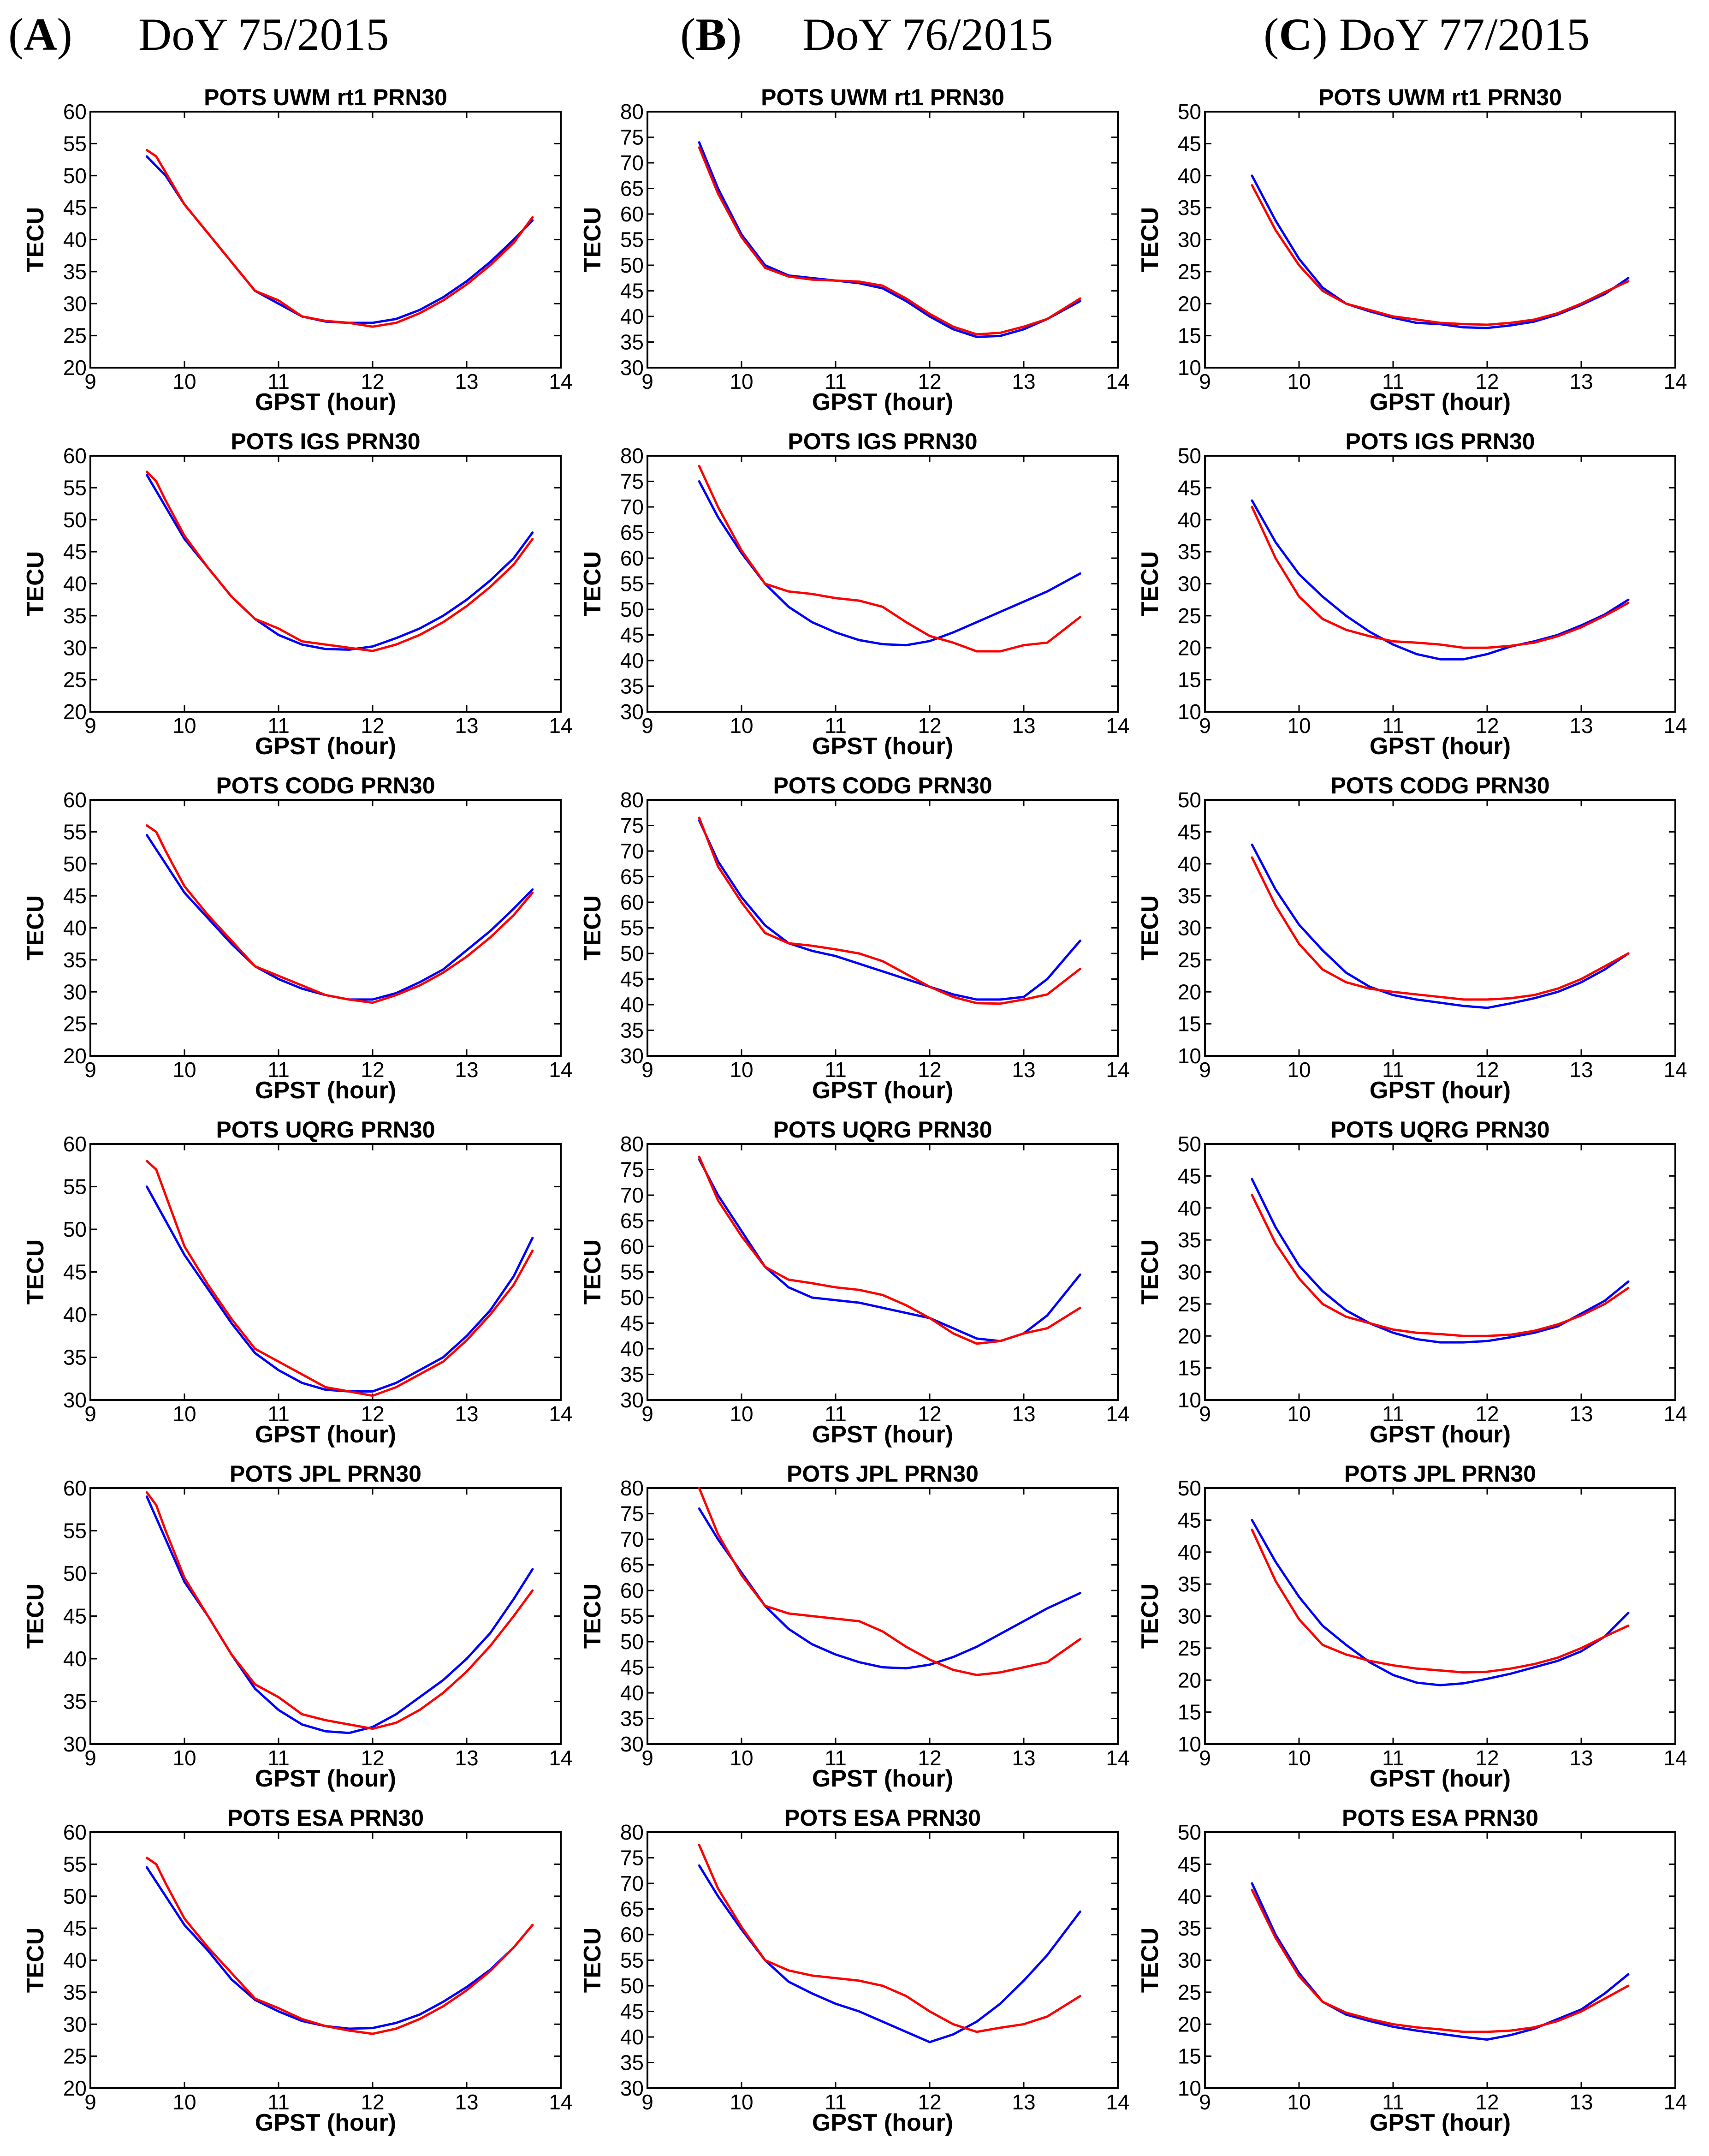  Describe the element at coordinates (632, 482) in the screenshot. I see `y-tick-label: 75` at that location.